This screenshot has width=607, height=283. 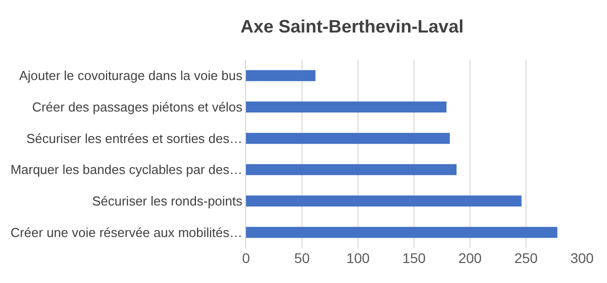 I want to click on x-tick-label: 0, so click(x=246, y=258).